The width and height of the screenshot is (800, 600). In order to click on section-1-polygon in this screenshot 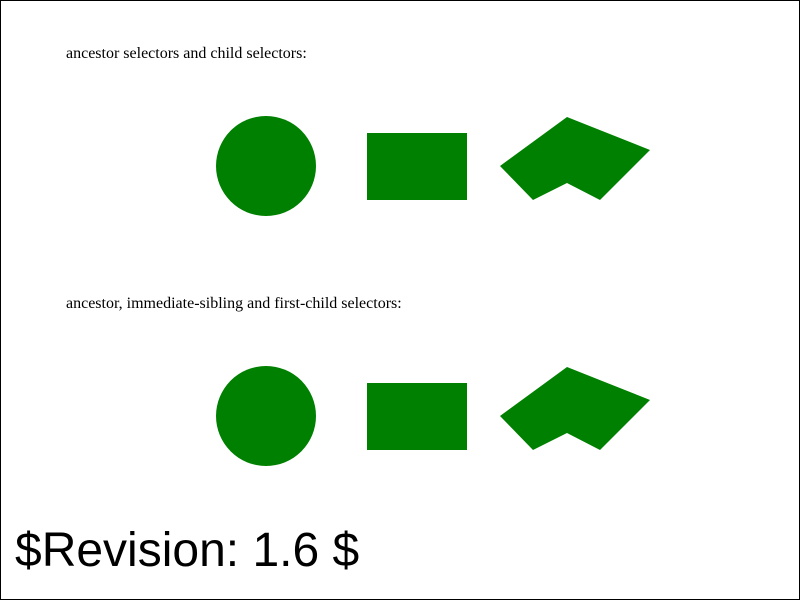, I will do `click(575, 158)`.